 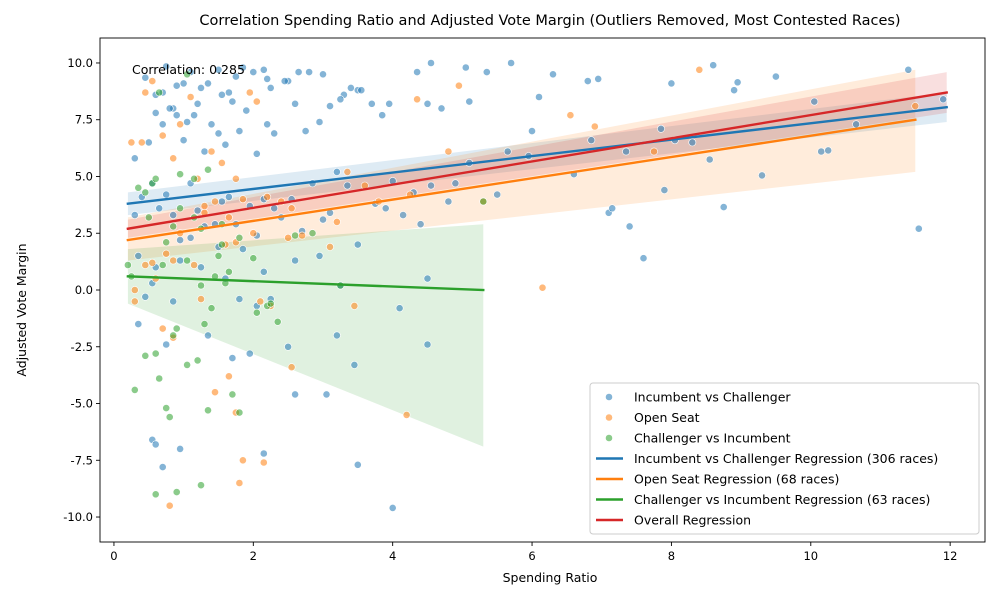 I want to click on legend-box, so click(x=784, y=458).